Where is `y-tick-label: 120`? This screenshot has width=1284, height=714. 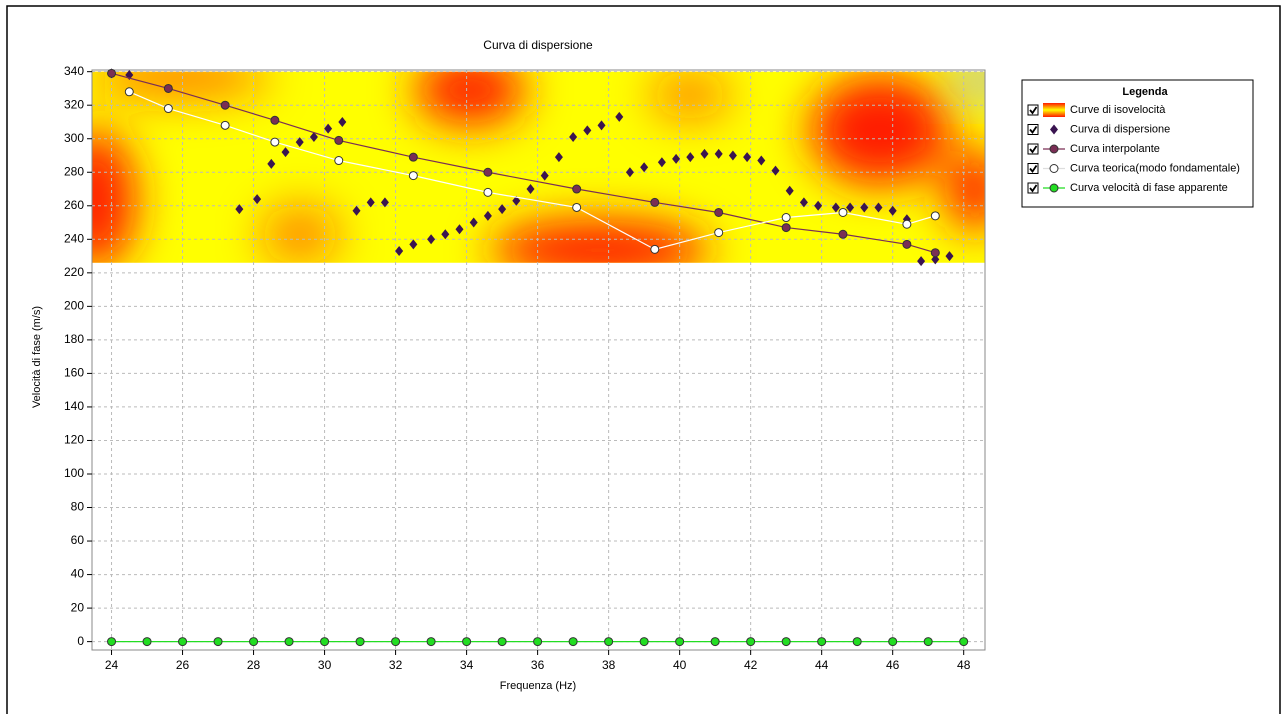 y-tick-label: 120 is located at coordinates (74, 440).